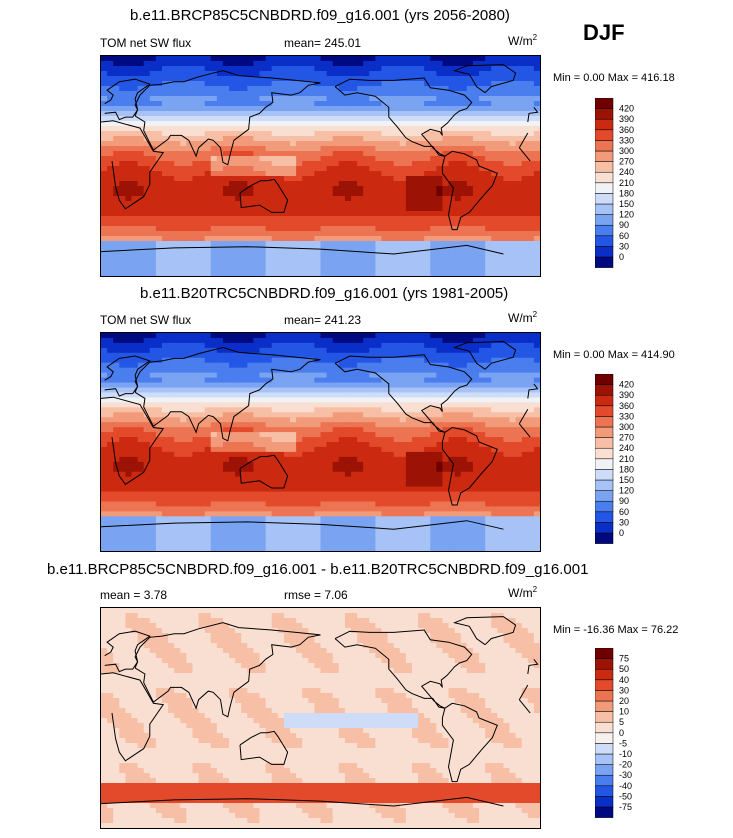  What do you see at coordinates (626, 162) in the screenshot?
I see `panel1-colorbar-tick: 270` at bounding box center [626, 162].